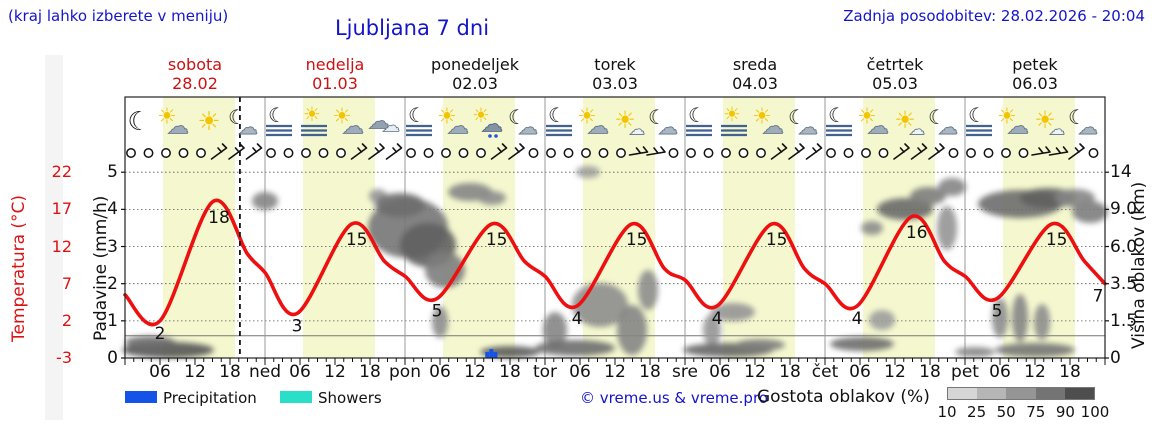  What do you see at coordinates (335, 64) in the screenshot?
I see `day-name: nedelja` at bounding box center [335, 64].